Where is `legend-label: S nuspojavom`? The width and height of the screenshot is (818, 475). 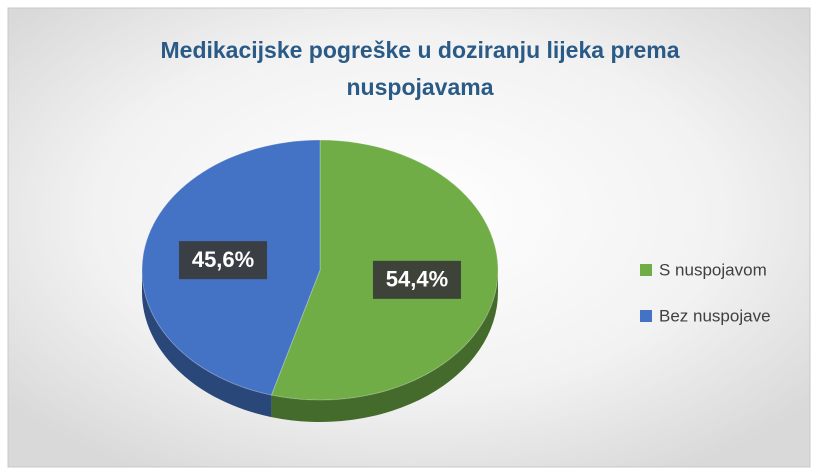 legend-label: S nuspojavom is located at coordinates (713, 269).